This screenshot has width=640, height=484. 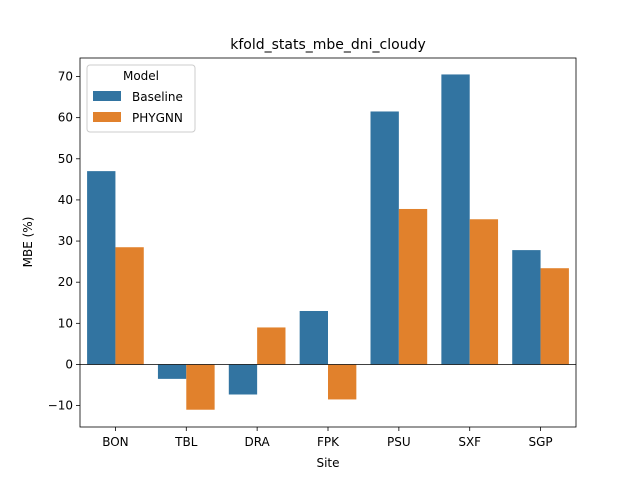 I want to click on legend: Model Baseline PHYGNN, so click(x=141, y=98).